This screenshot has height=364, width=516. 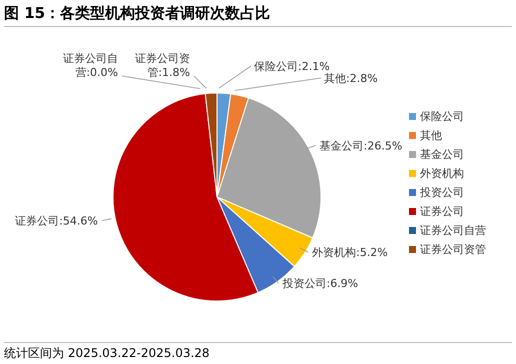 What do you see at coordinates (258, 15) in the screenshot?
I see `chart-title: 图 15：各类型机构投资者调研次数占比` at bounding box center [258, 15].